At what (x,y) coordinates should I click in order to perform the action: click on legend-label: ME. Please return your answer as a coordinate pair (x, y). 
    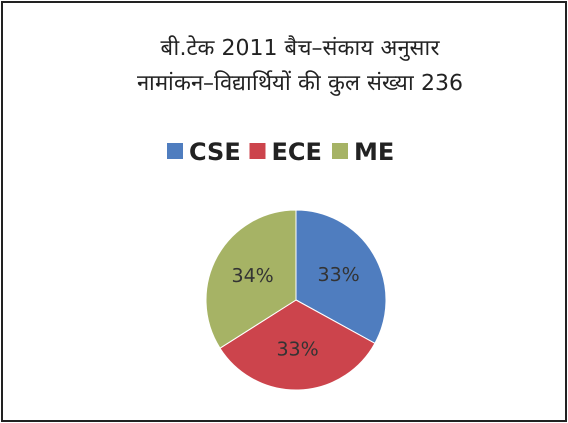
    Looking at the image, I should click on (374, 152).